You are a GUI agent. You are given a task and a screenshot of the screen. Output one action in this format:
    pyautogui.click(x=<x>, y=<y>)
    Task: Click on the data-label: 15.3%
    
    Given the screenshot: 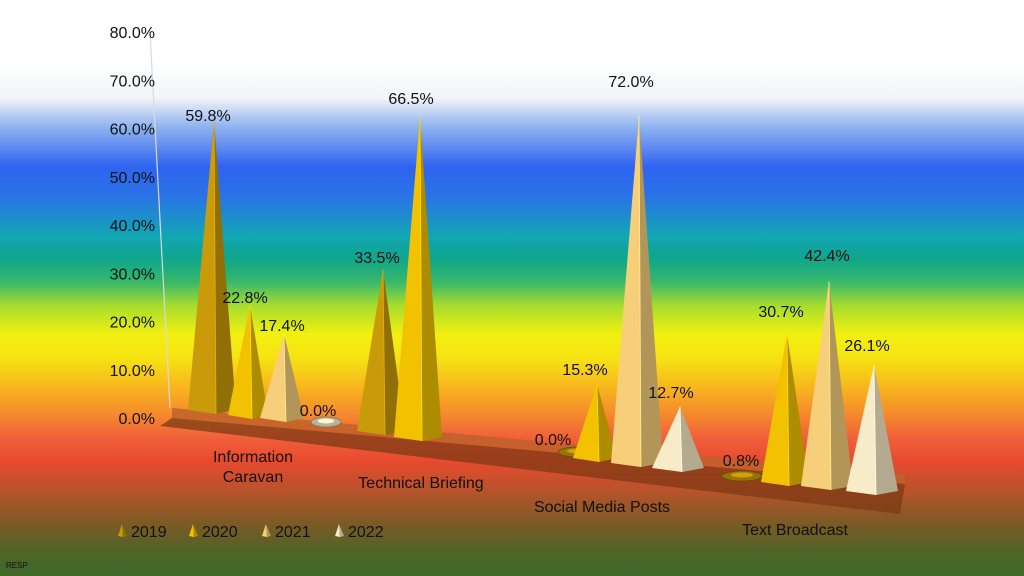 What is the action you would take?
    pyautogui.click(x=584, y=370)
    